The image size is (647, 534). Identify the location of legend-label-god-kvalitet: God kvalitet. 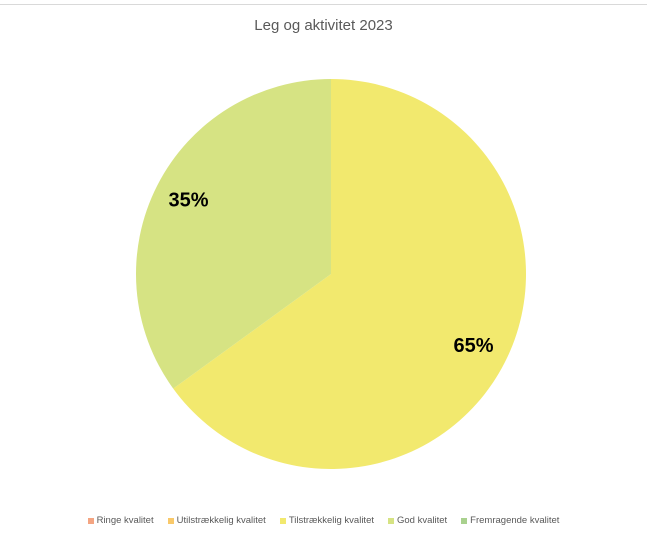
(422, 520).